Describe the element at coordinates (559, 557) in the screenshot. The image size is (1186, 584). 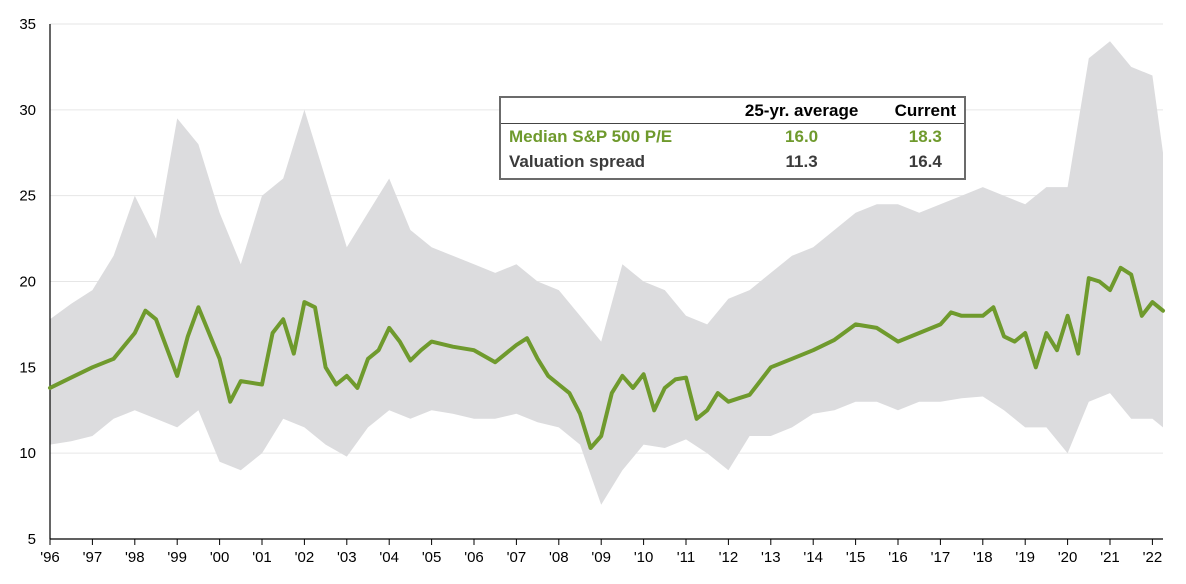
I see `x-tick-label: '08` at that location.